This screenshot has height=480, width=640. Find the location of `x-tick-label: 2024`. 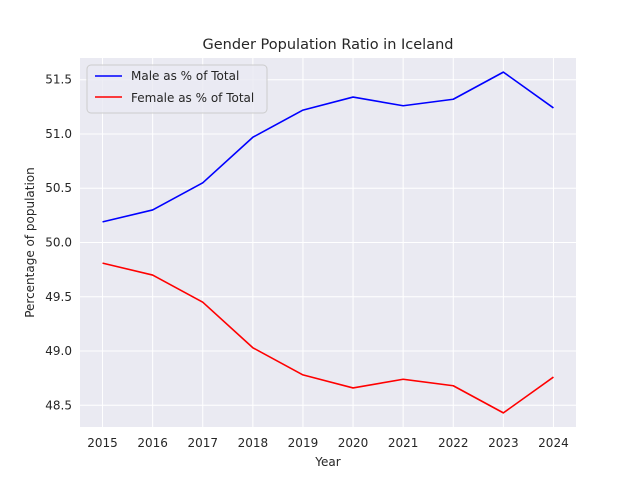

x-tick-label: 2024 is located at coordinates (553, 443).